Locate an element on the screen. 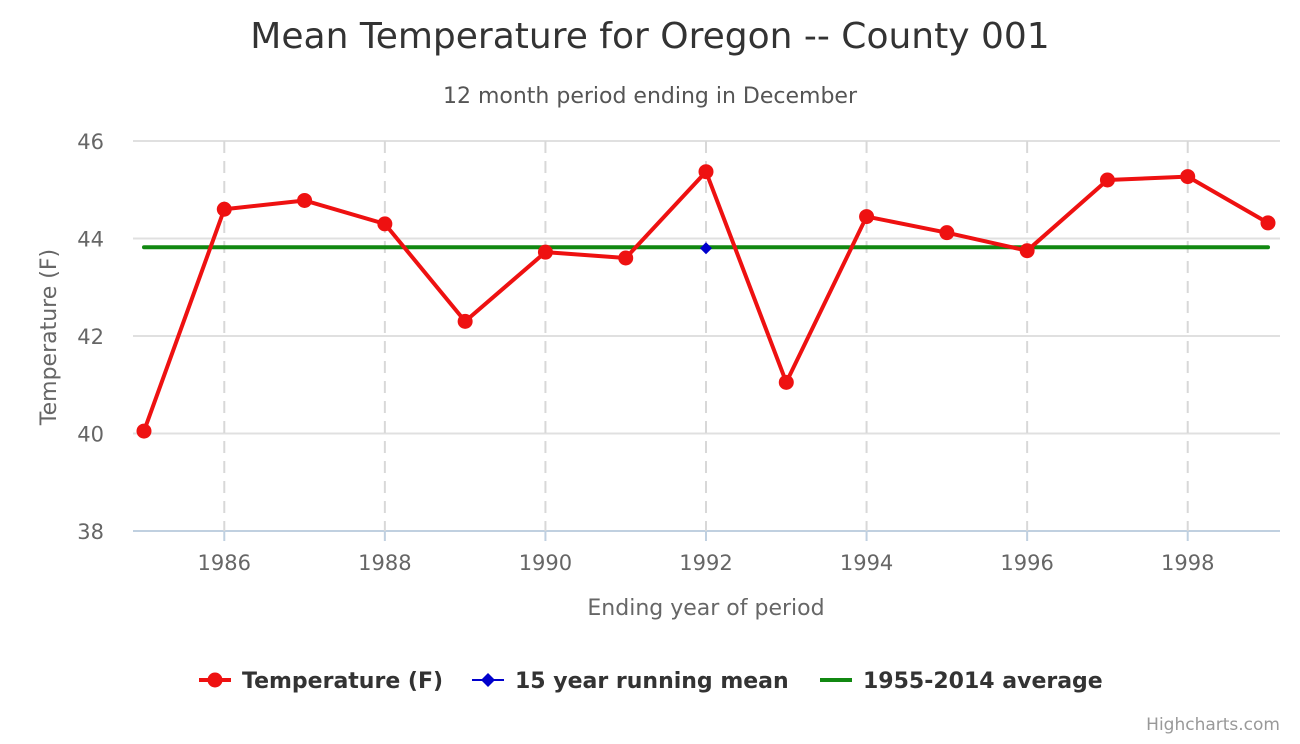 The image size is (1300, 744). y-tick-label: 40 is located at coordinates (90, 435).